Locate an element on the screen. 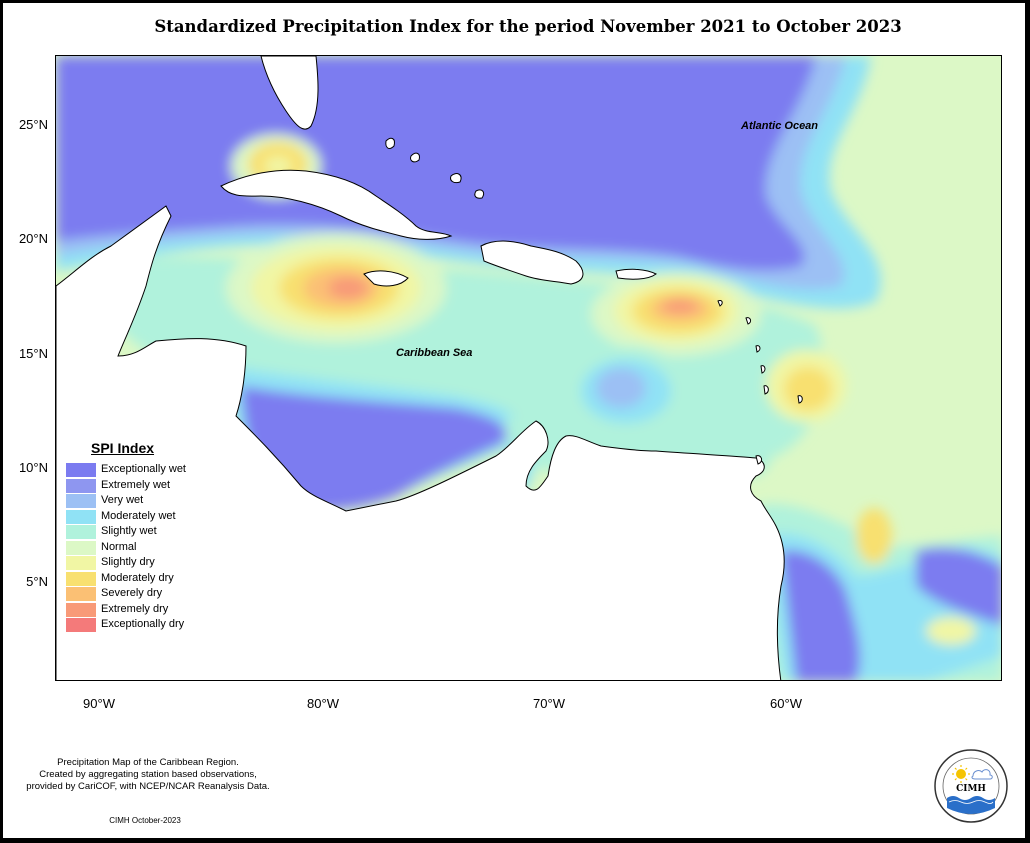  lon-tick-70w: 70°W is located at coordinates (549, 703).